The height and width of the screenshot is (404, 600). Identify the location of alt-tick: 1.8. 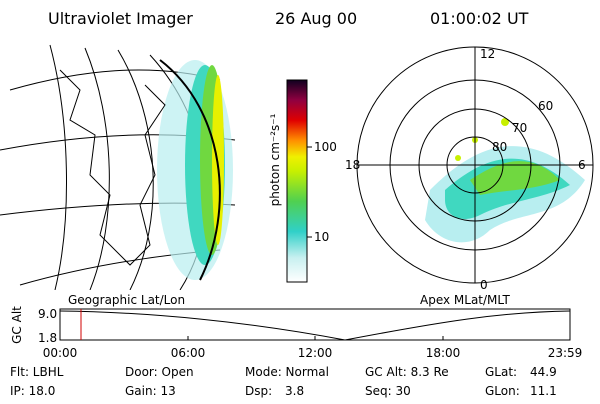
(47, 338).